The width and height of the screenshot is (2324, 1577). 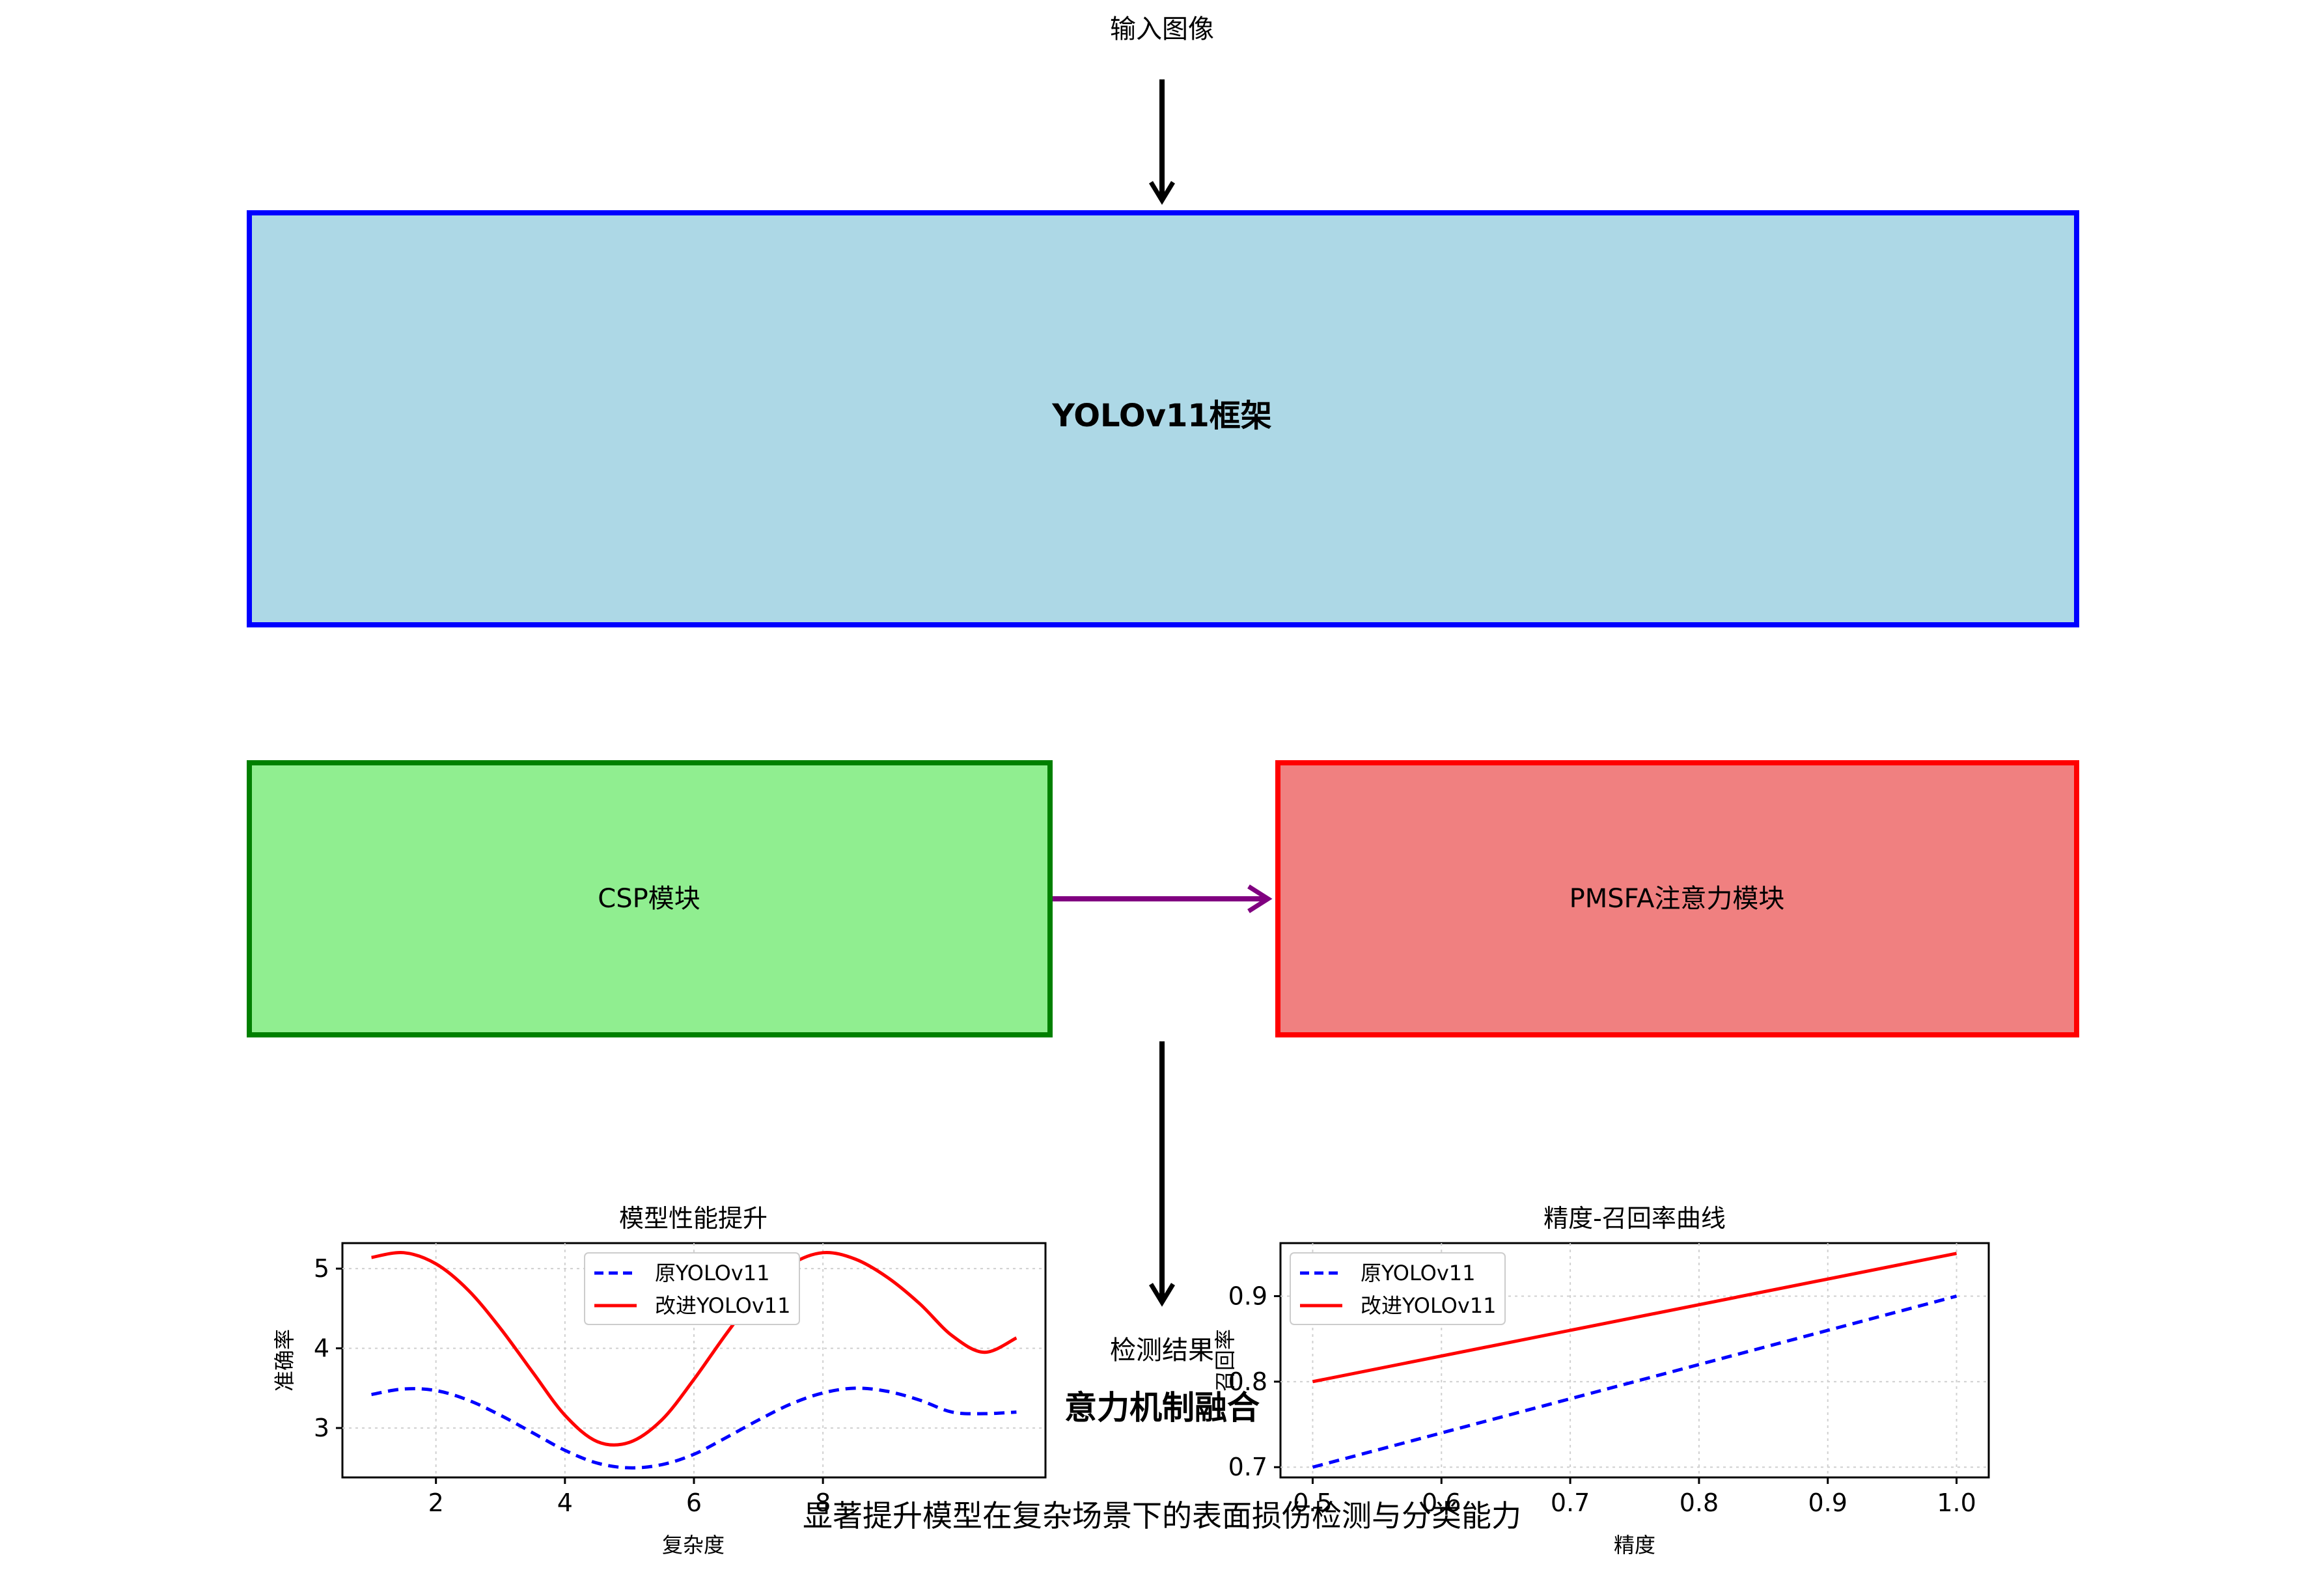 What do you see at coordinates (823, 1502) in the screenshot?
I see `x-tick-label: 8` at bounding box center [823, 1502].